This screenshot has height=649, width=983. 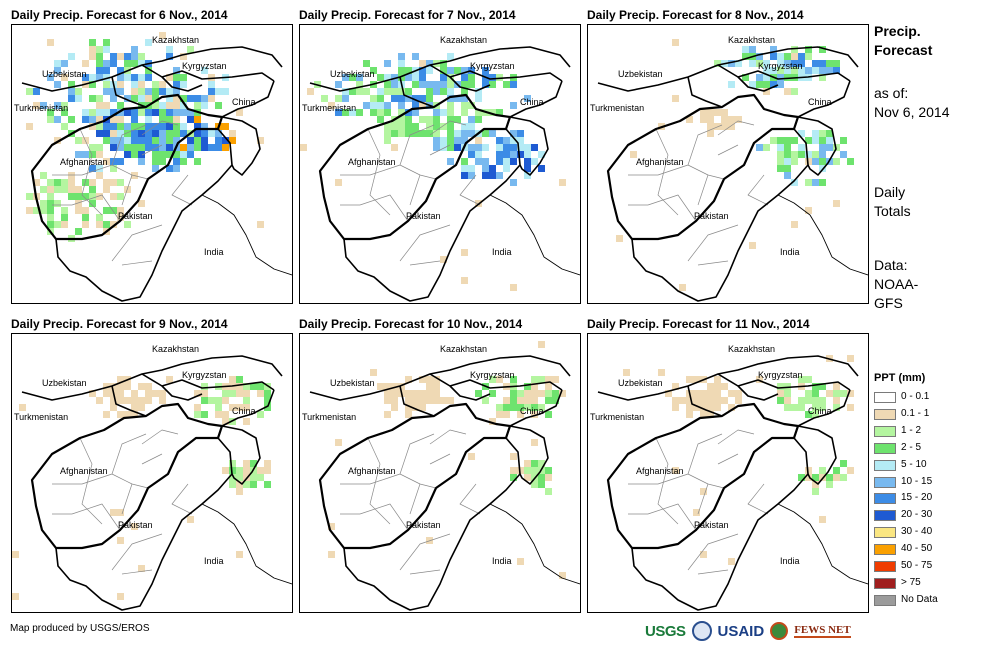 What do you see at coordinates (892, 202) in the screenshot?
I see `totals-note: Daily Totals` at bounding box center [892, 202].